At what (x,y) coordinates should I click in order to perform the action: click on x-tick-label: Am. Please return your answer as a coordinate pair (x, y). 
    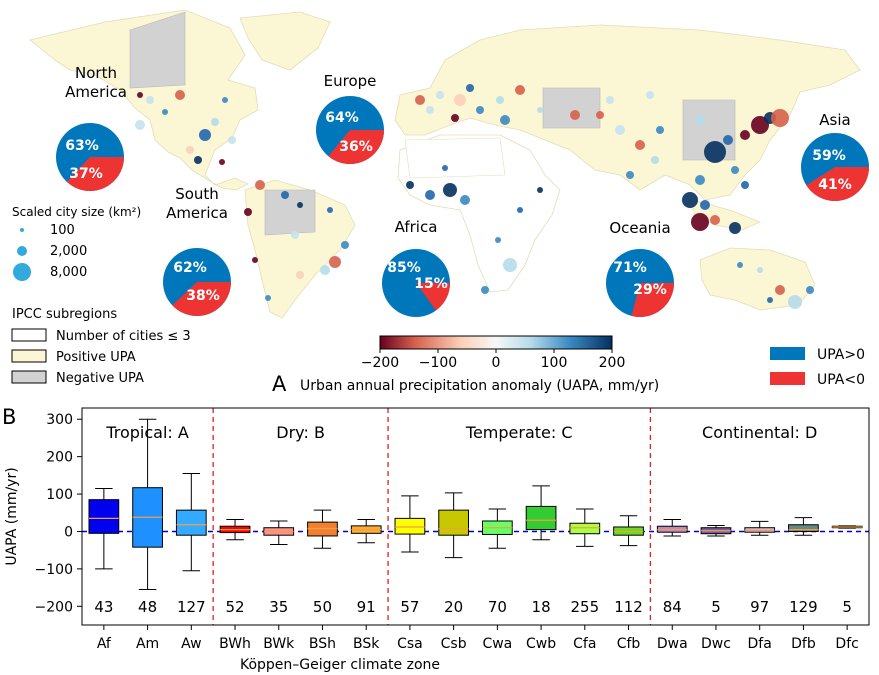
    Looking at the image, I should click on (147, 644).